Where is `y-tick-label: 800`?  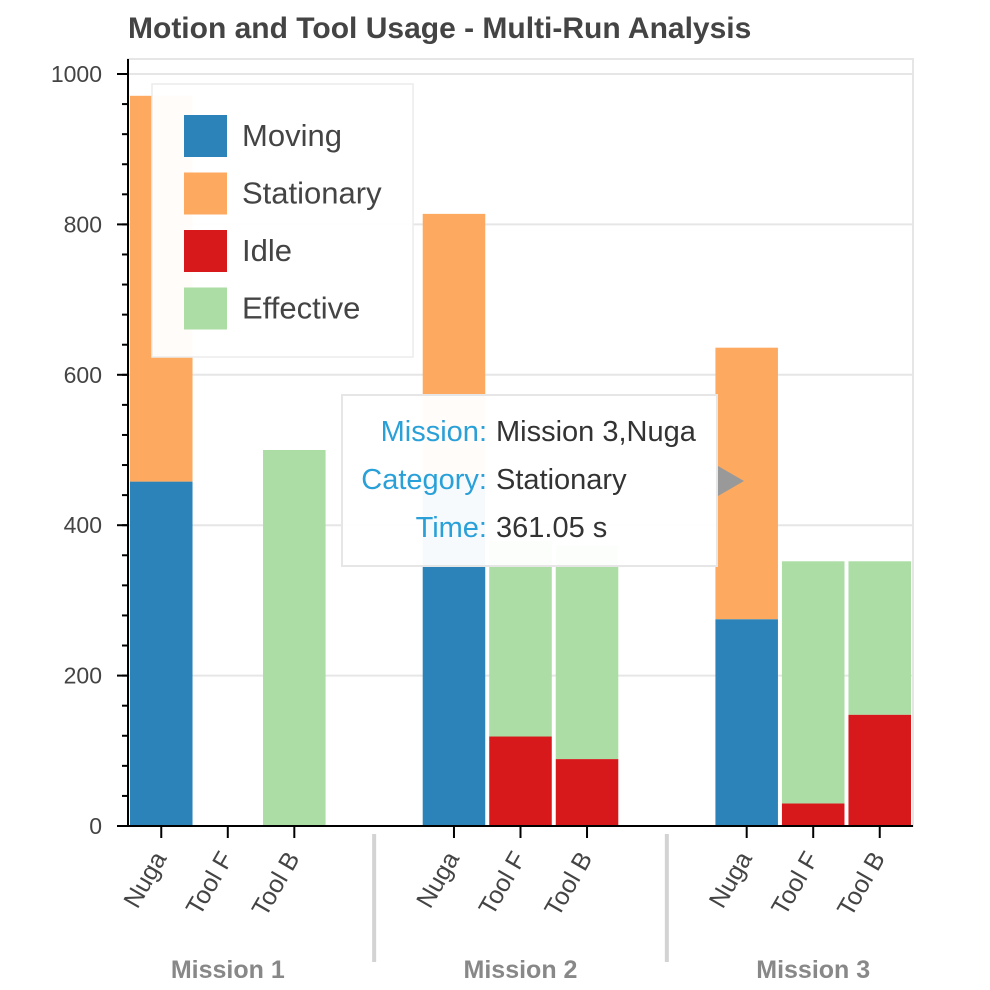
y-tick-label: 800 is located at coordinates (83, 224).